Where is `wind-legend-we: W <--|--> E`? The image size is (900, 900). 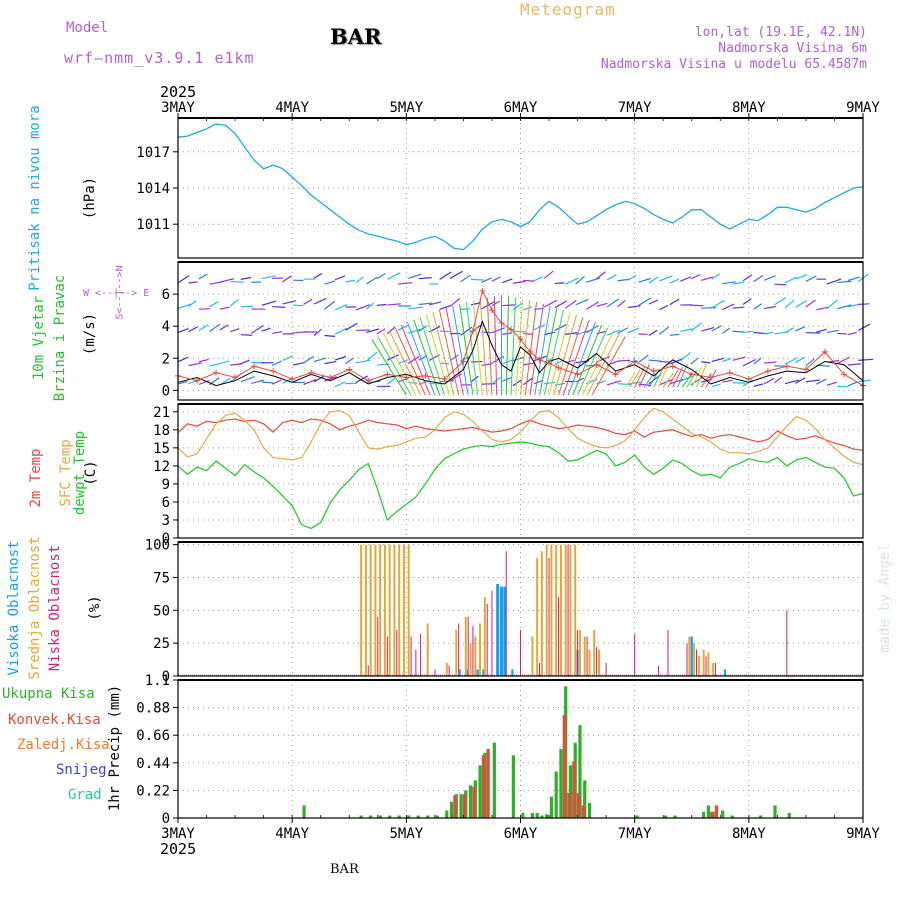 wind-legend-we: W <--|--> E is located at coordinates (116, 293).